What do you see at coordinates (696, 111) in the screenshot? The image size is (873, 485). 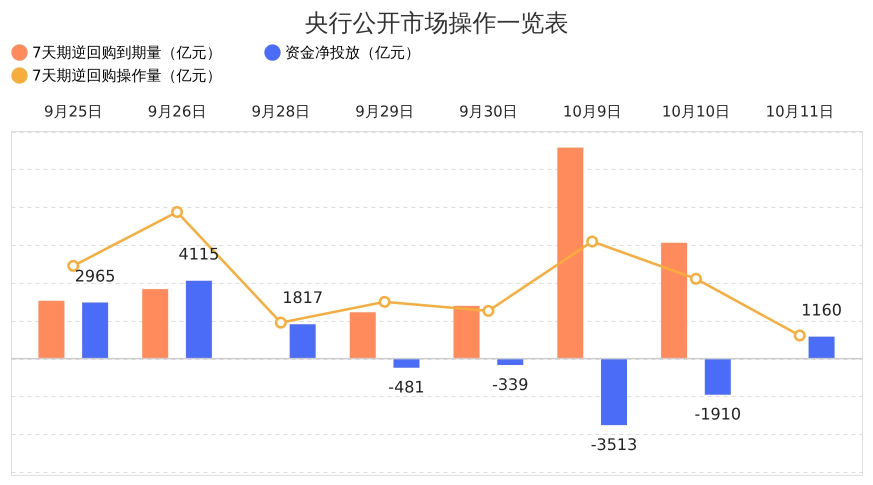 I see `x-tick-label: 10月10日` at bounding box center [696, 111].